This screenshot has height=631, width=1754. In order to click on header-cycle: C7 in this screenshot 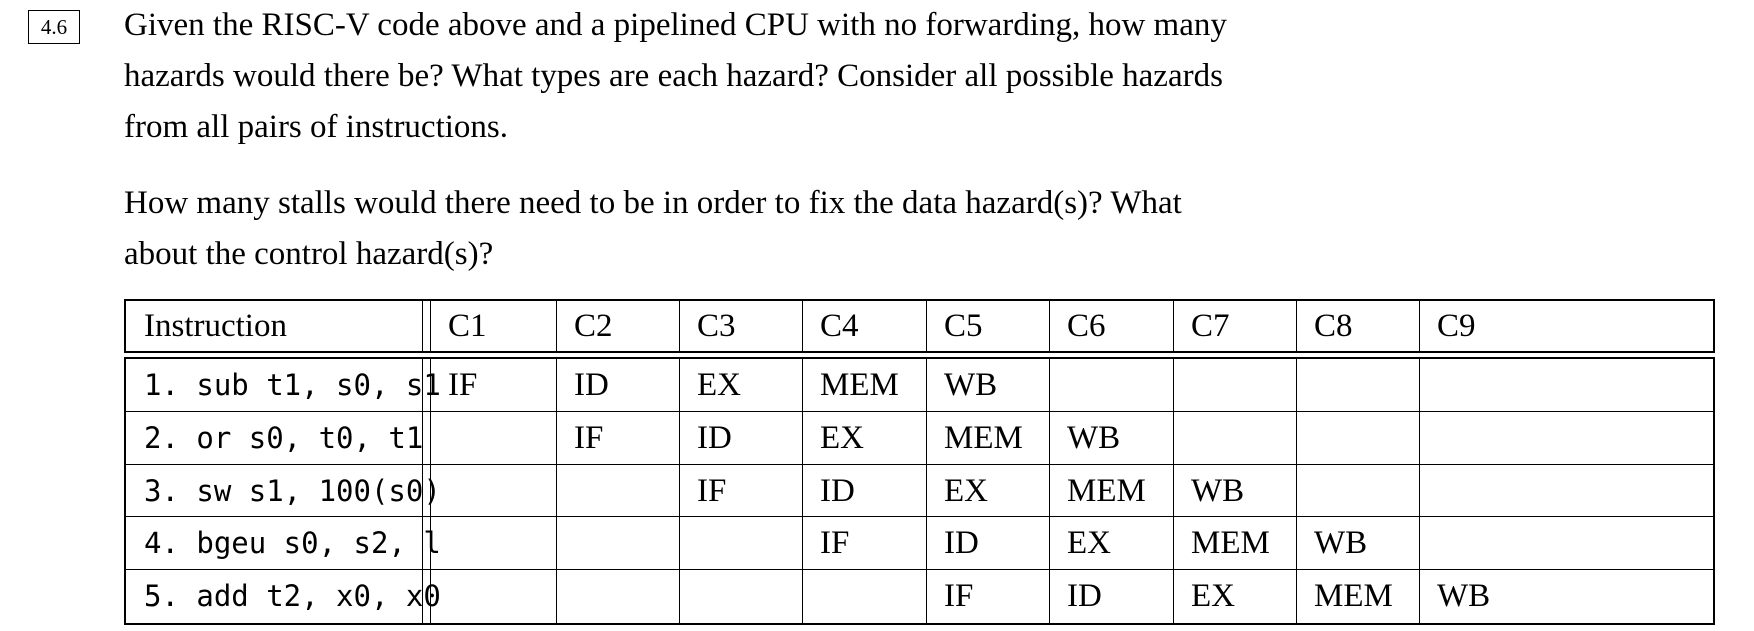, I will do `click(1210, 326)`.